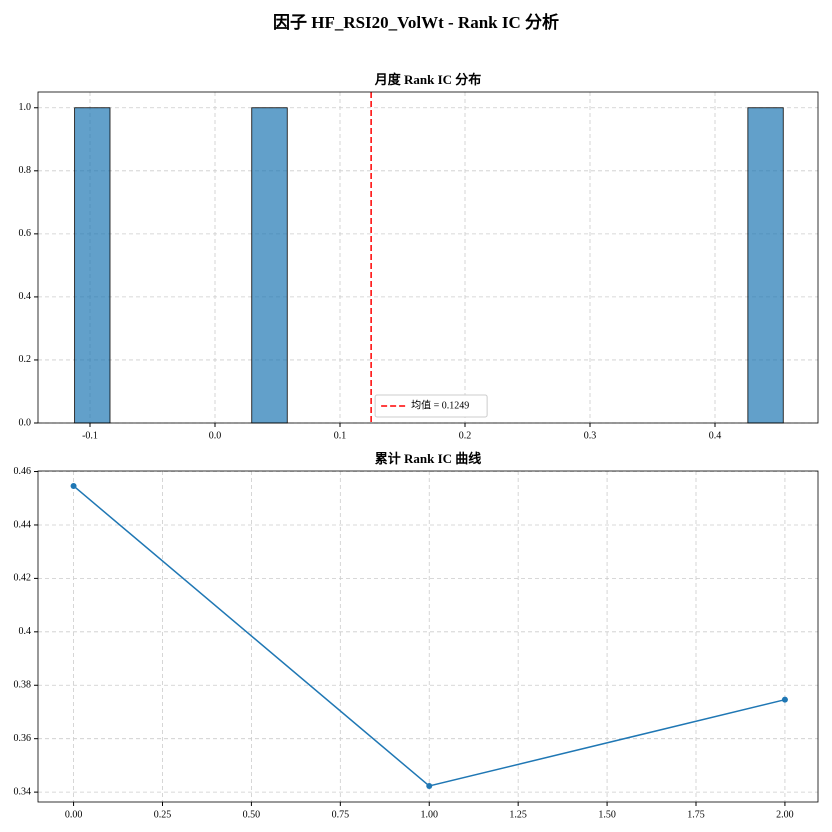 The width and height of the screenshot is (832, 832). What do you see at coordinates (23, 578) in the screenshot?
I see `y-tick-label: 0.42` at bounding box center [23, 578].